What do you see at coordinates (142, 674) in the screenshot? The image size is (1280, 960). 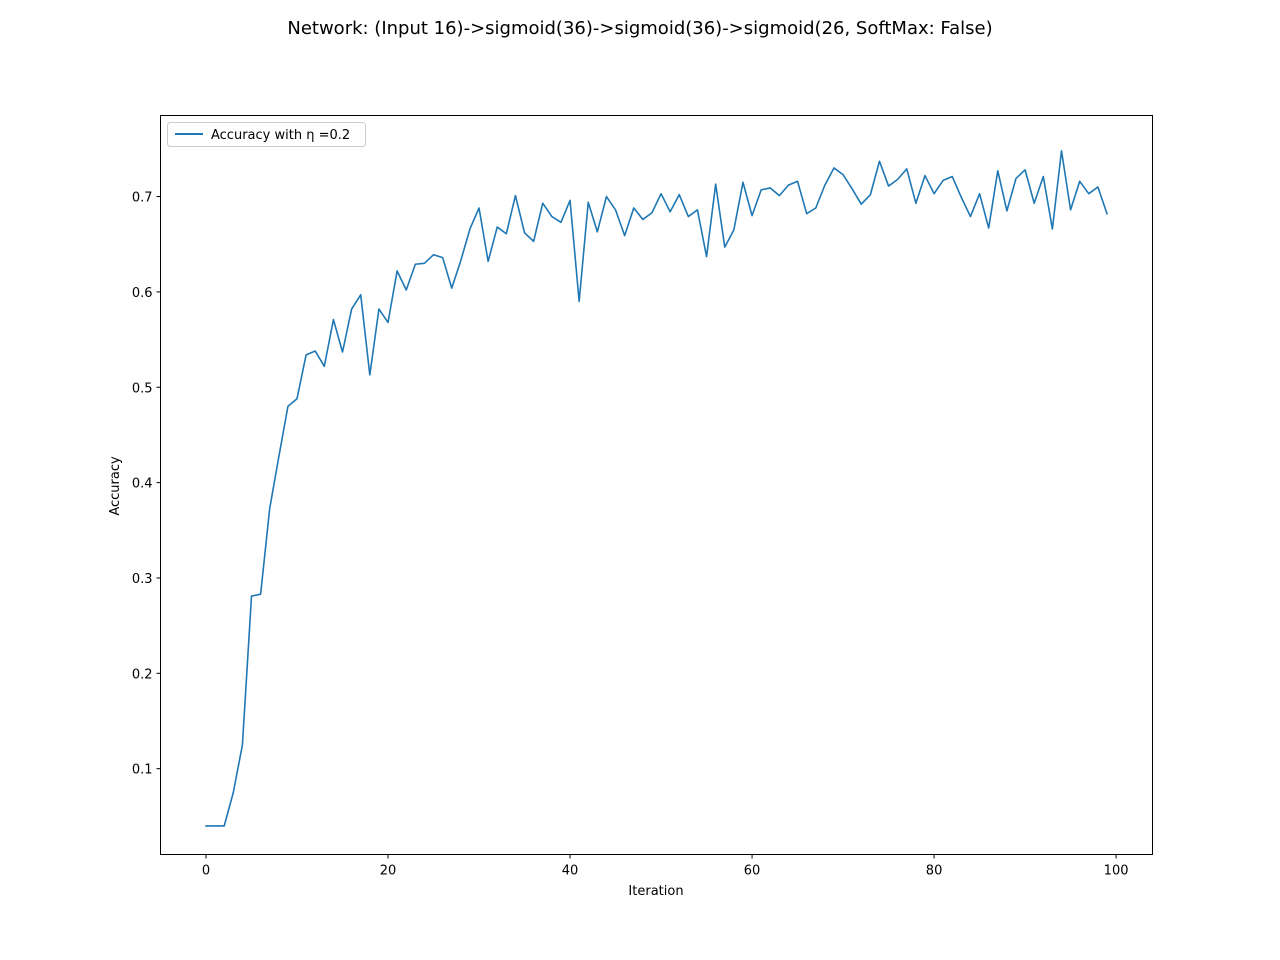 I see `y-tick-label: 0.2` at bounding box center [142, 674].